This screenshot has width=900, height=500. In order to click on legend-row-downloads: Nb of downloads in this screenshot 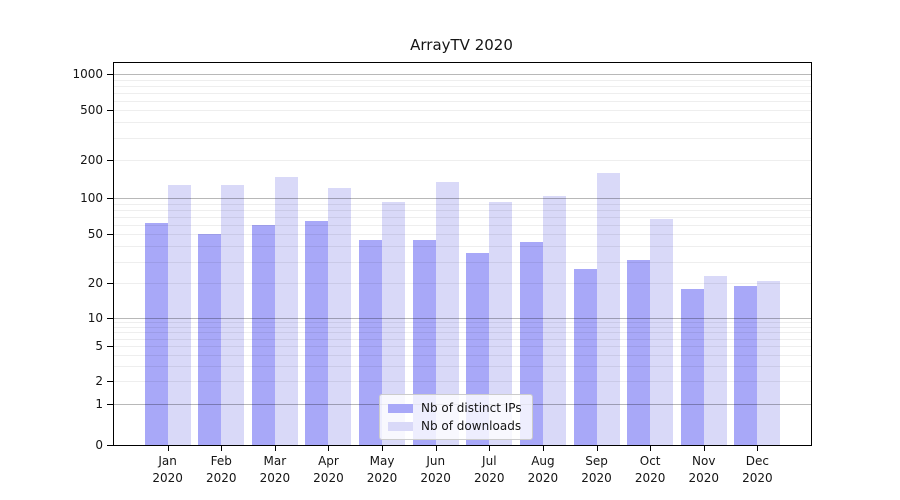, I will do `click(455, 426)`.